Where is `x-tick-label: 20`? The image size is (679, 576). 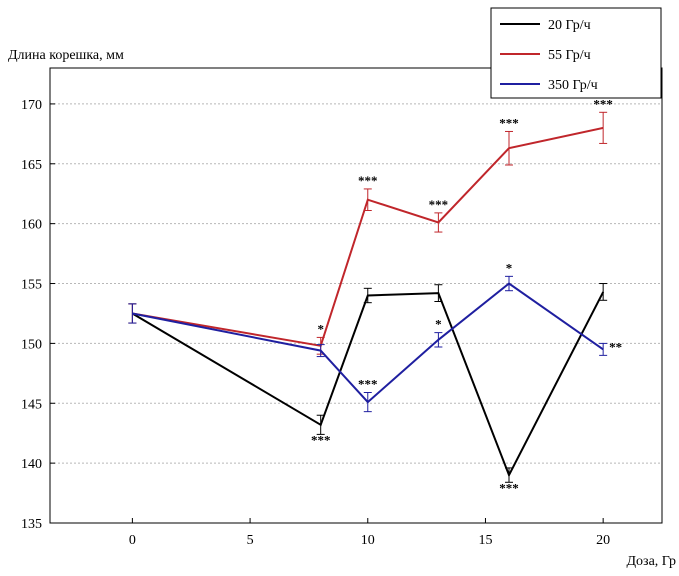 x-tick-label: 20 is located at coordinates (603, 540).